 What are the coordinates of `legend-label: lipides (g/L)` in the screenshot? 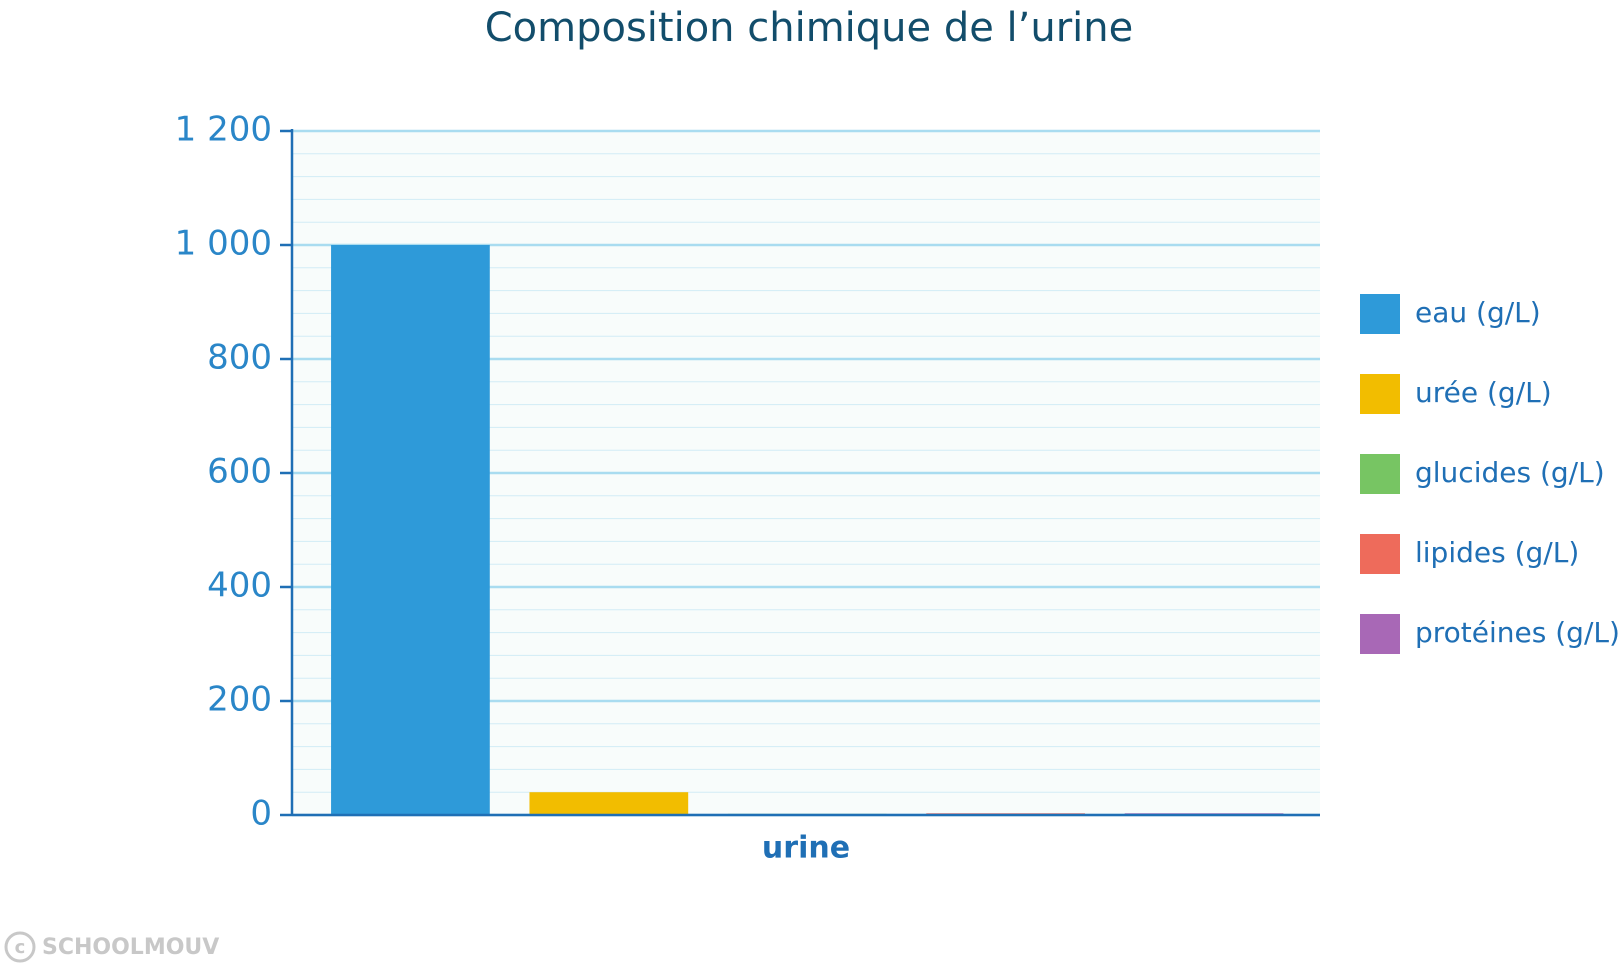 It's located at (1497, 552).